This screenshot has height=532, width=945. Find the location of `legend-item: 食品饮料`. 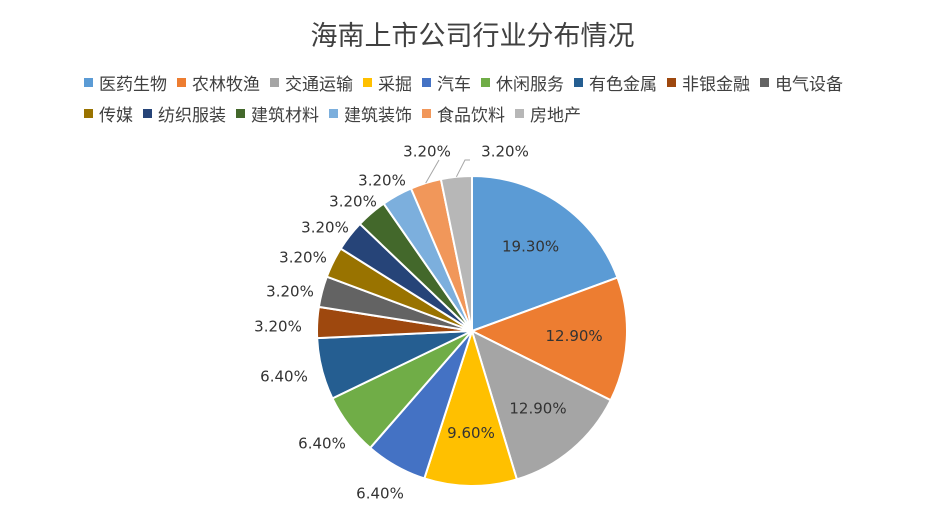

legend-item: 食品饮料 is located at coordinates (463, 113).